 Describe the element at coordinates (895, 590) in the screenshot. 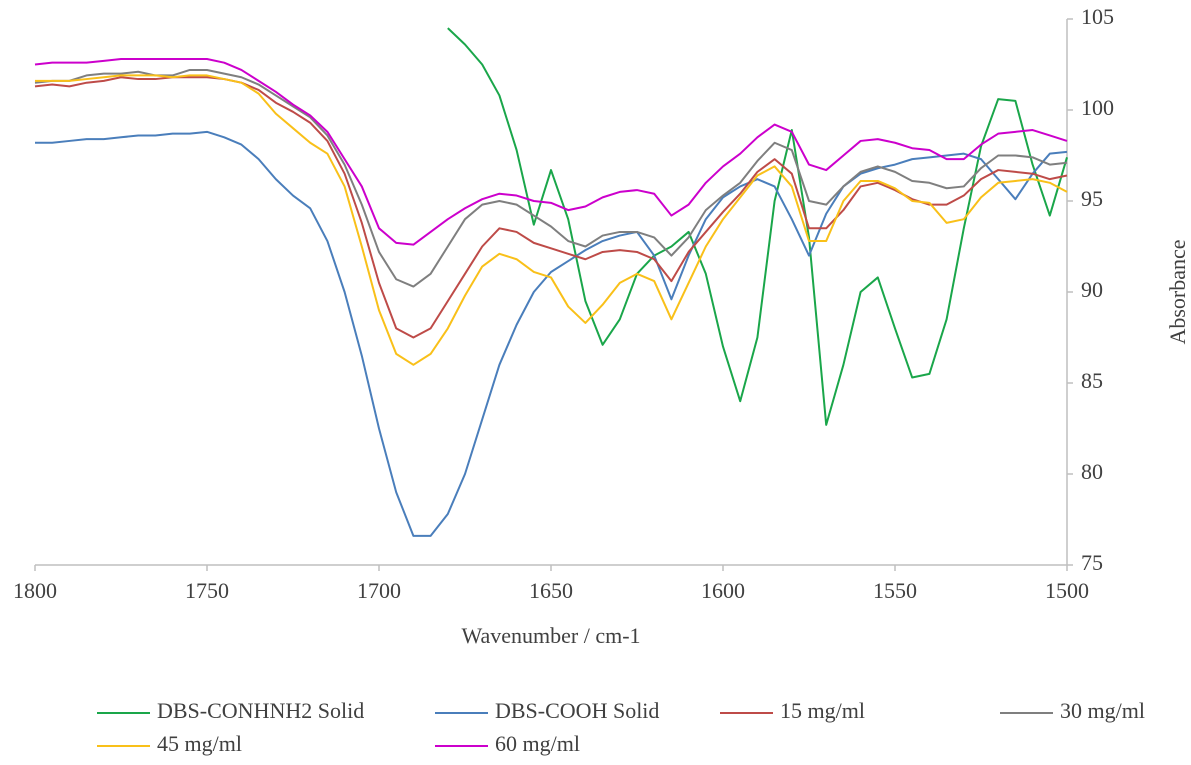

I see `x-tick-label: 1550` at that location.